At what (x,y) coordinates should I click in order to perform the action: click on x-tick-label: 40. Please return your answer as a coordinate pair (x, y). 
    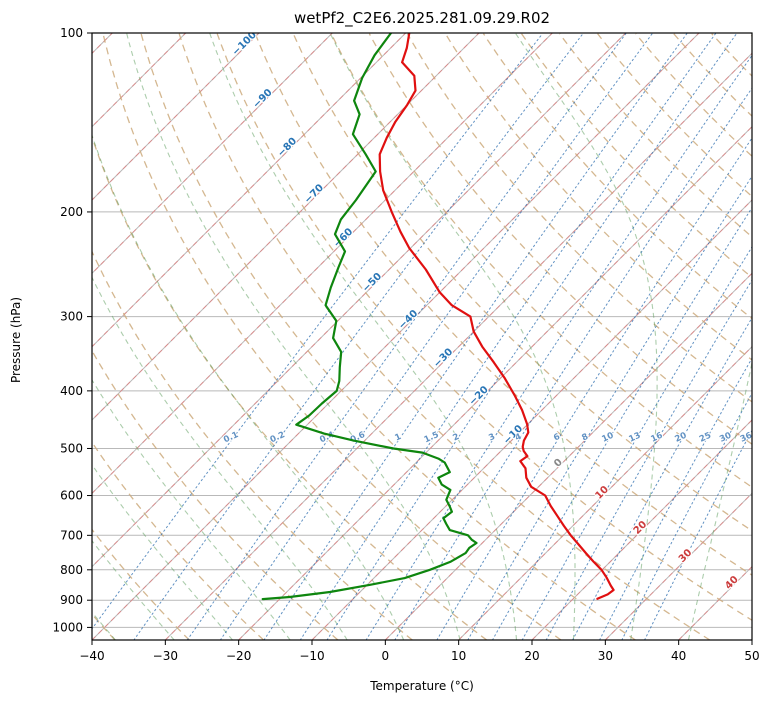
    Looking at the image, I should click on (678, 656).